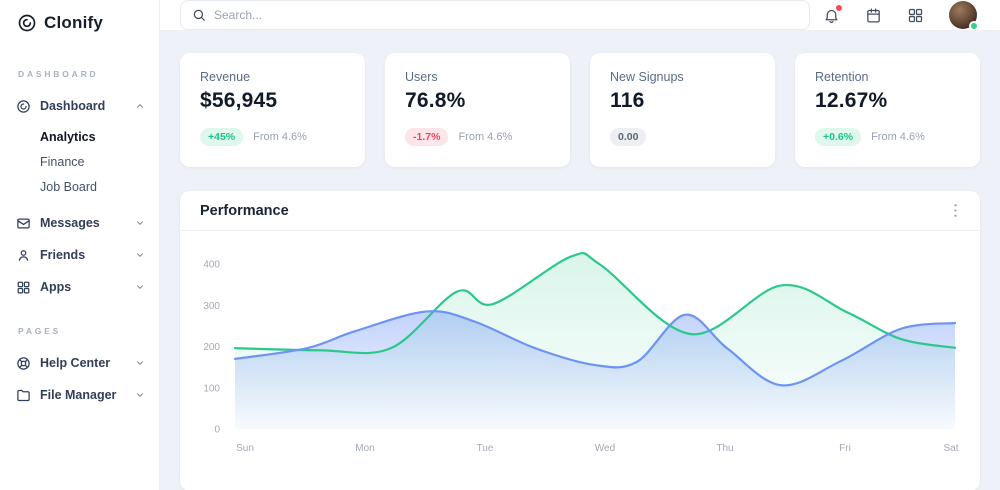 Image resolution: width=1000 pixels, height=490 pixels. What do you see at coordinates (62, 161) in the screenshot?
I see `sidebar-item-finance: Finance` at bounding box center [62, 161].